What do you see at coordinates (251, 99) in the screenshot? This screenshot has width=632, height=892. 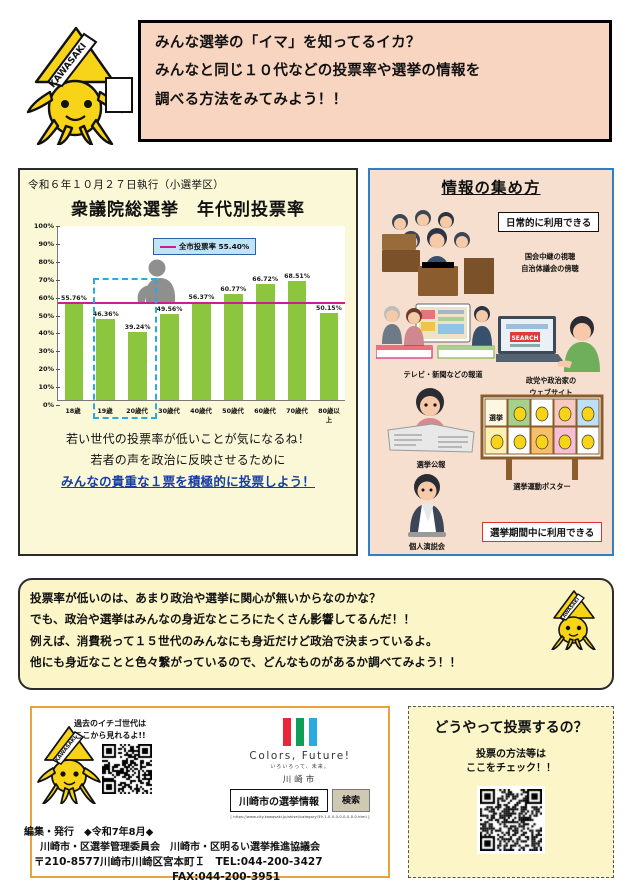 I see `header-line-3: 調べる方法をみてみよう！！` at bounding box center [251, 99].